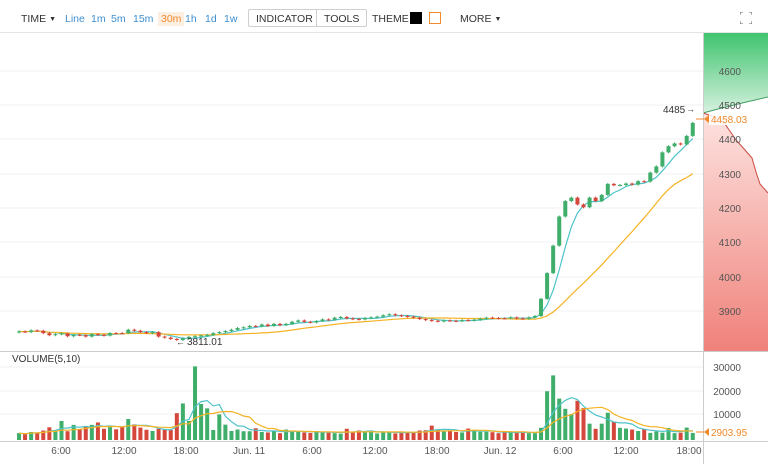 The image size is (768, 464). Describe the element at coordinates (205, 342) in the screenshot. I see `low-label: 3811.01` at that location.